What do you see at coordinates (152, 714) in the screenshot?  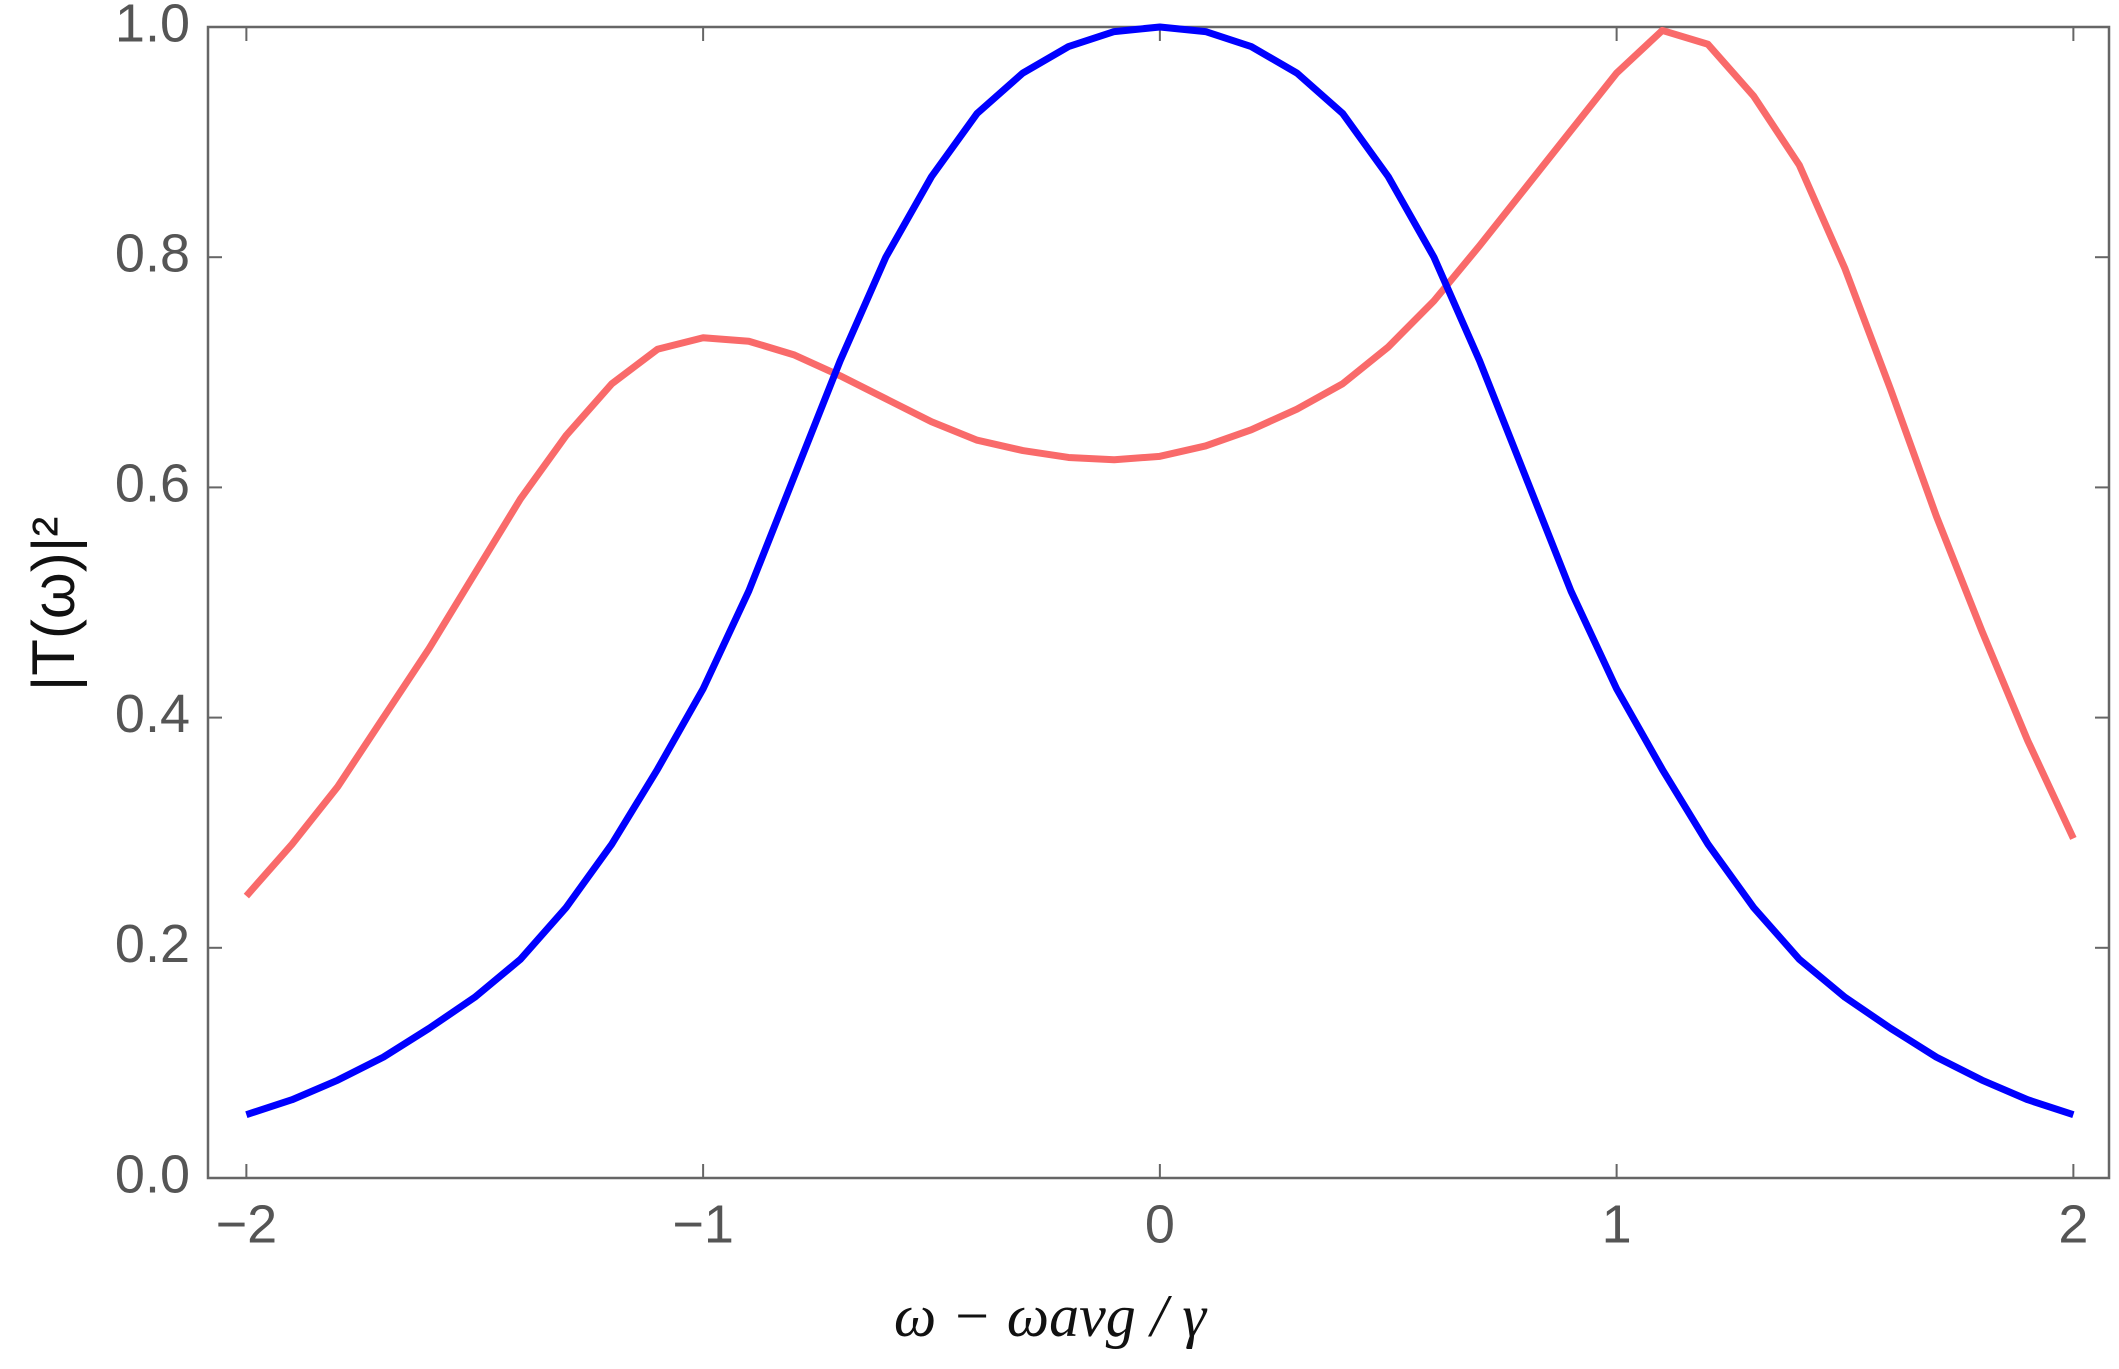 I see `y-tick-label: 0.4` at bounding box center [152, 714].